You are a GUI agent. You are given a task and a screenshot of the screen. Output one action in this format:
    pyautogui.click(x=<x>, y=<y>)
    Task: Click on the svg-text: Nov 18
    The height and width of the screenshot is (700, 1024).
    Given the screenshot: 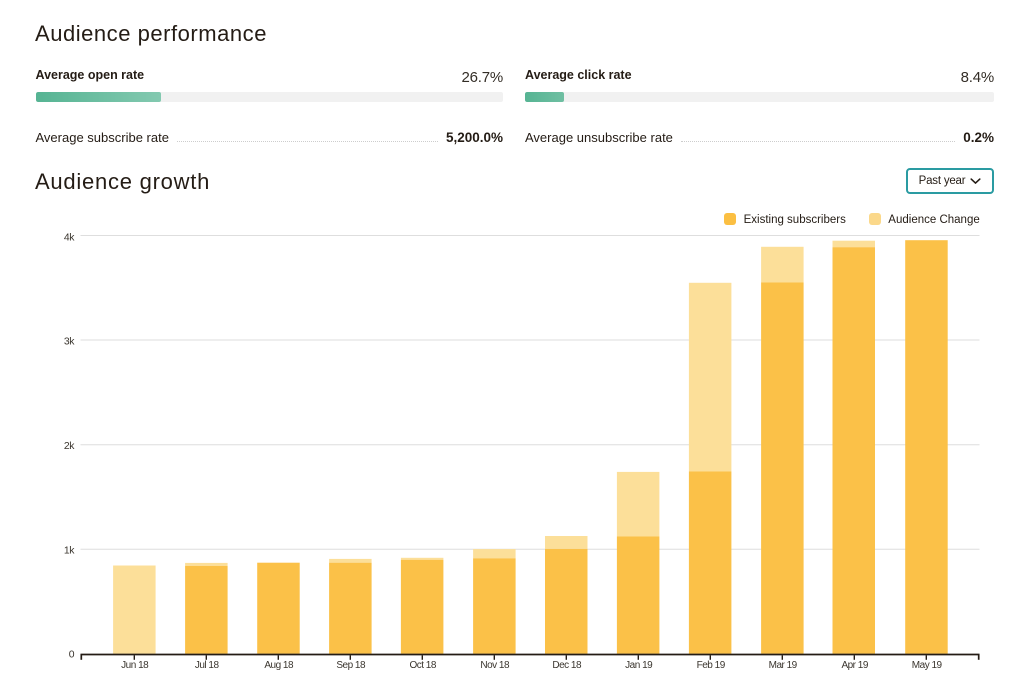 What is the action you would take?
    pyautogui.click(x=495, y=665)
    